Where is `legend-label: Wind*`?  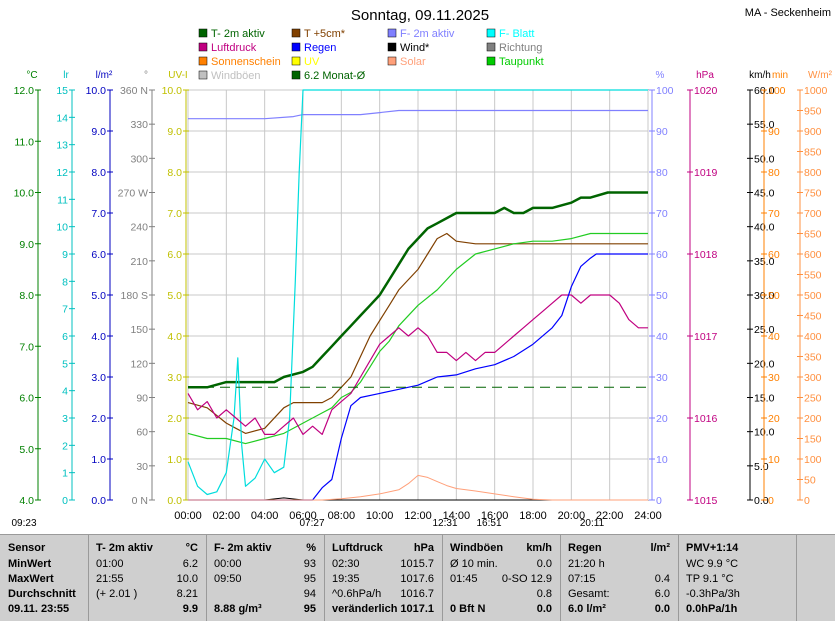 legend-label: Wind* is located at coordinates (415, 48).